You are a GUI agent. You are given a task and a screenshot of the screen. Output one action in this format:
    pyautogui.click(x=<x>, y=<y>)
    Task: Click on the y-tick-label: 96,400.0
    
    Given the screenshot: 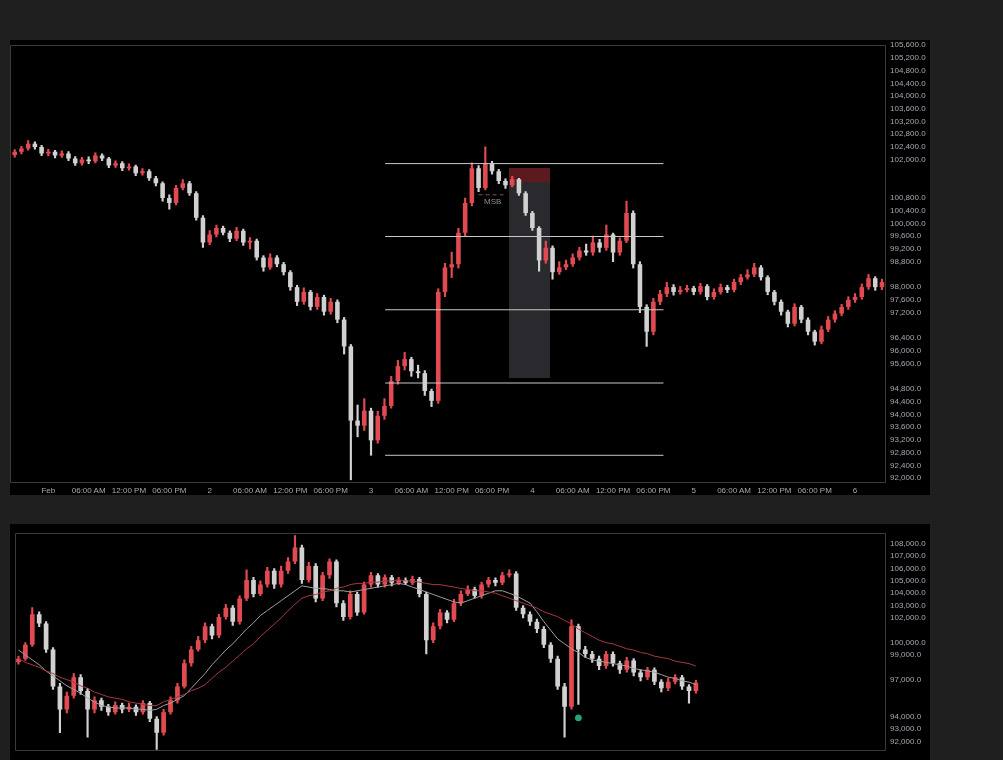 What is the action you would take?
    pyautogui.click(x=906, y=338)
    